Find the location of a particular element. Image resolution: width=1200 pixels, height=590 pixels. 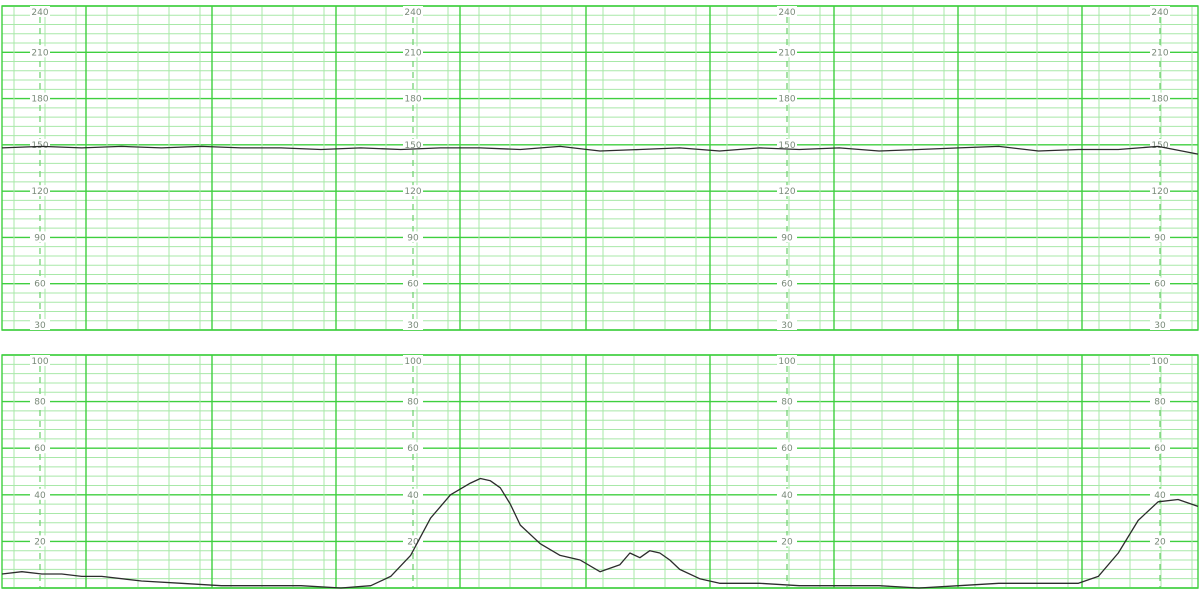

fhr-trace is located at coordinates (600, 150).